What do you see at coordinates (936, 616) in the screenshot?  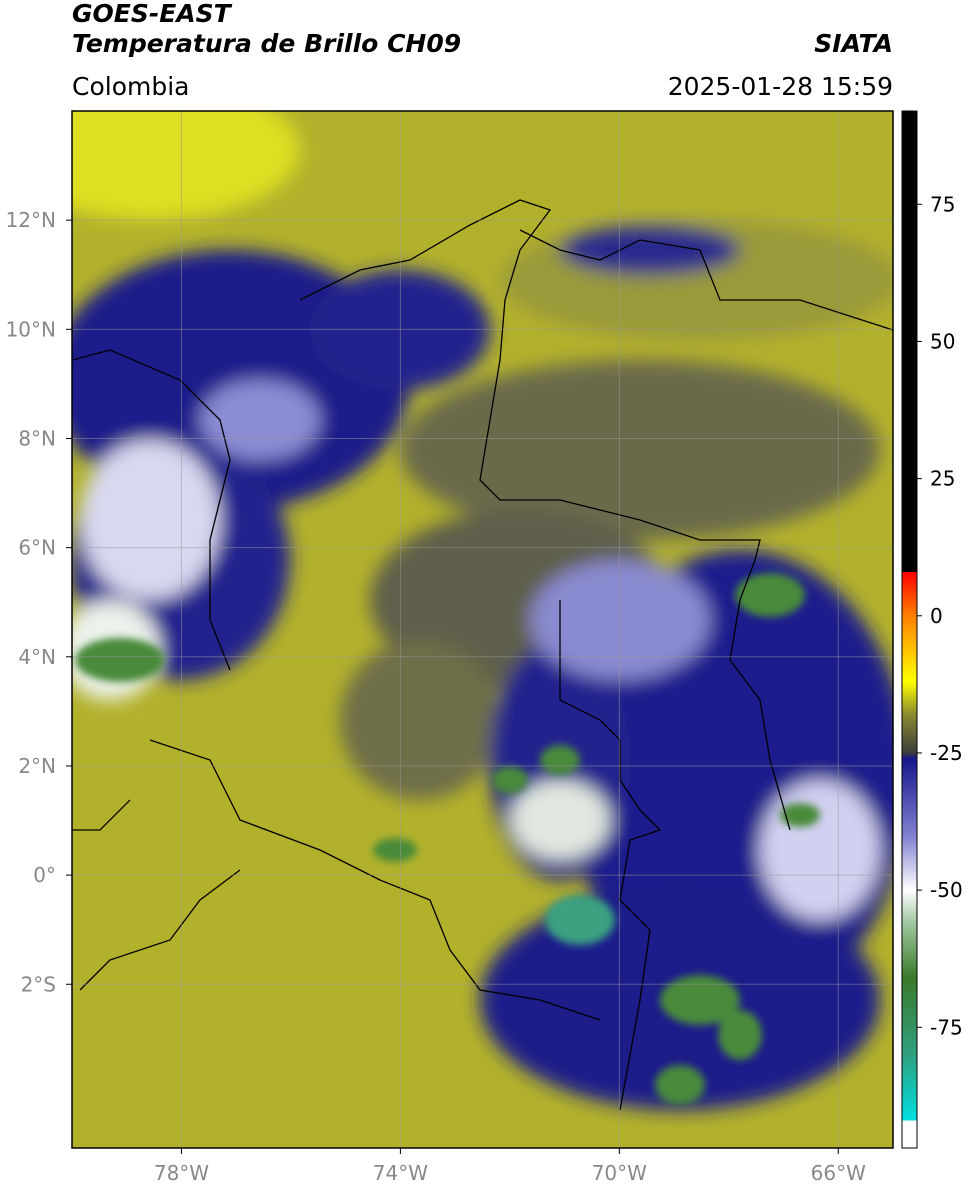 I see `colorbar-tick-label: 0` at bounding box center [936, 616].